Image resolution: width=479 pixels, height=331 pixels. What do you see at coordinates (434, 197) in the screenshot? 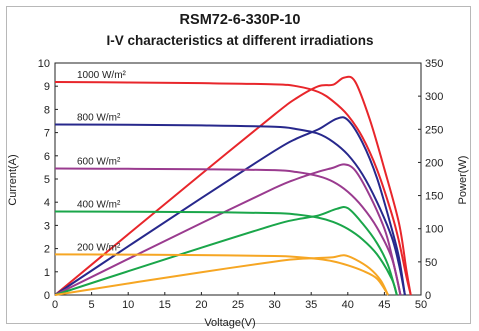
I see `y-right-tick-label: 150` at bounding box center [434, 197].